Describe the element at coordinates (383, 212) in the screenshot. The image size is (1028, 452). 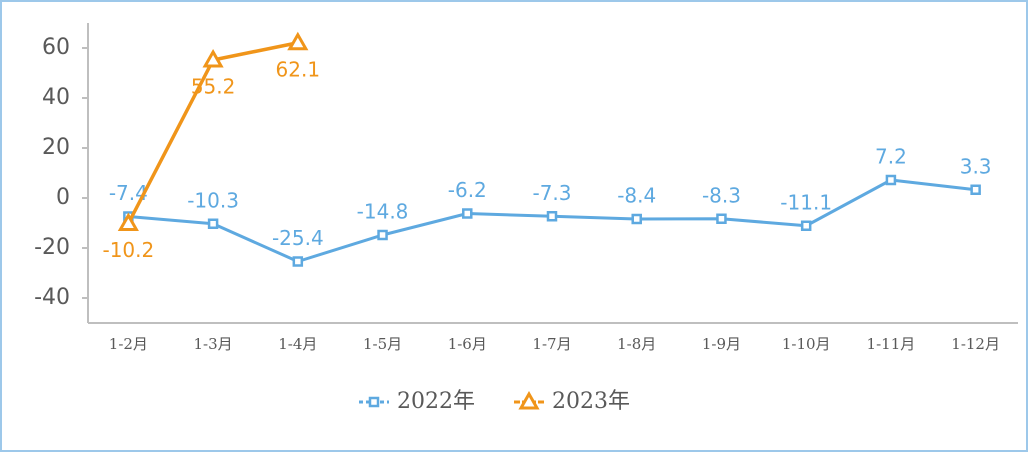
I see `data-label: -14.8` at that location.